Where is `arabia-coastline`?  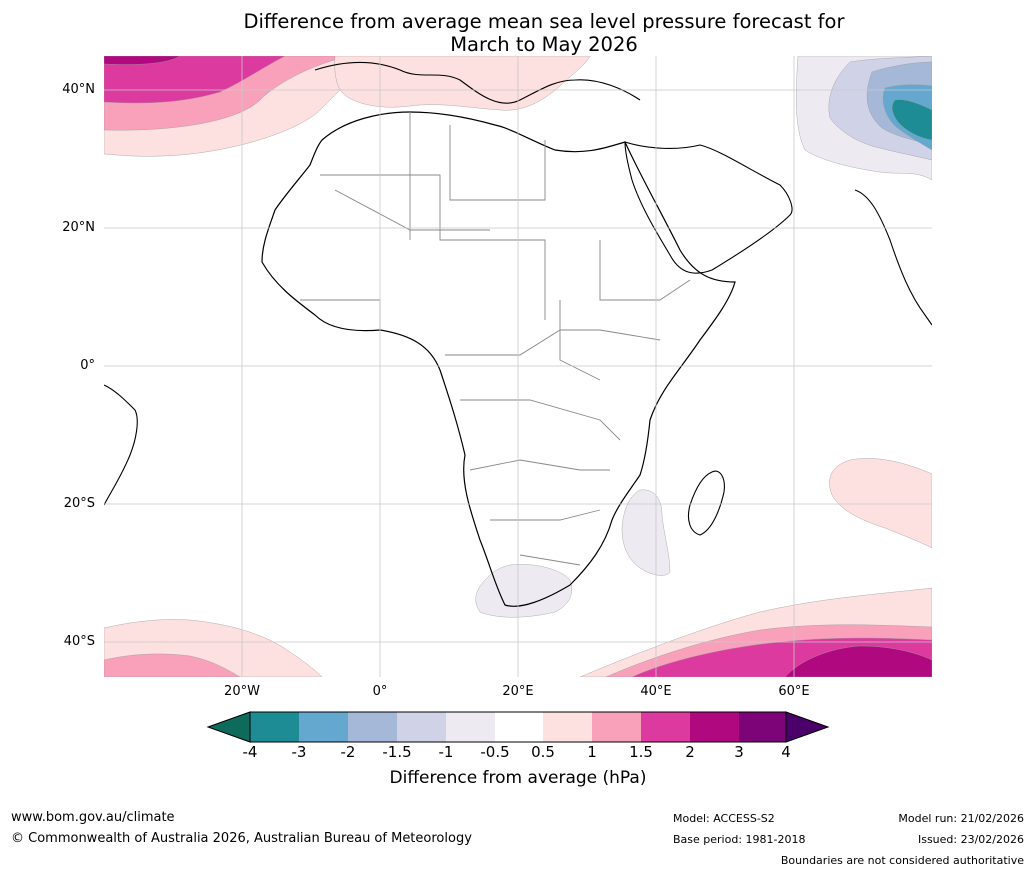
arabia-coastline is located at coordinates (708, 207).